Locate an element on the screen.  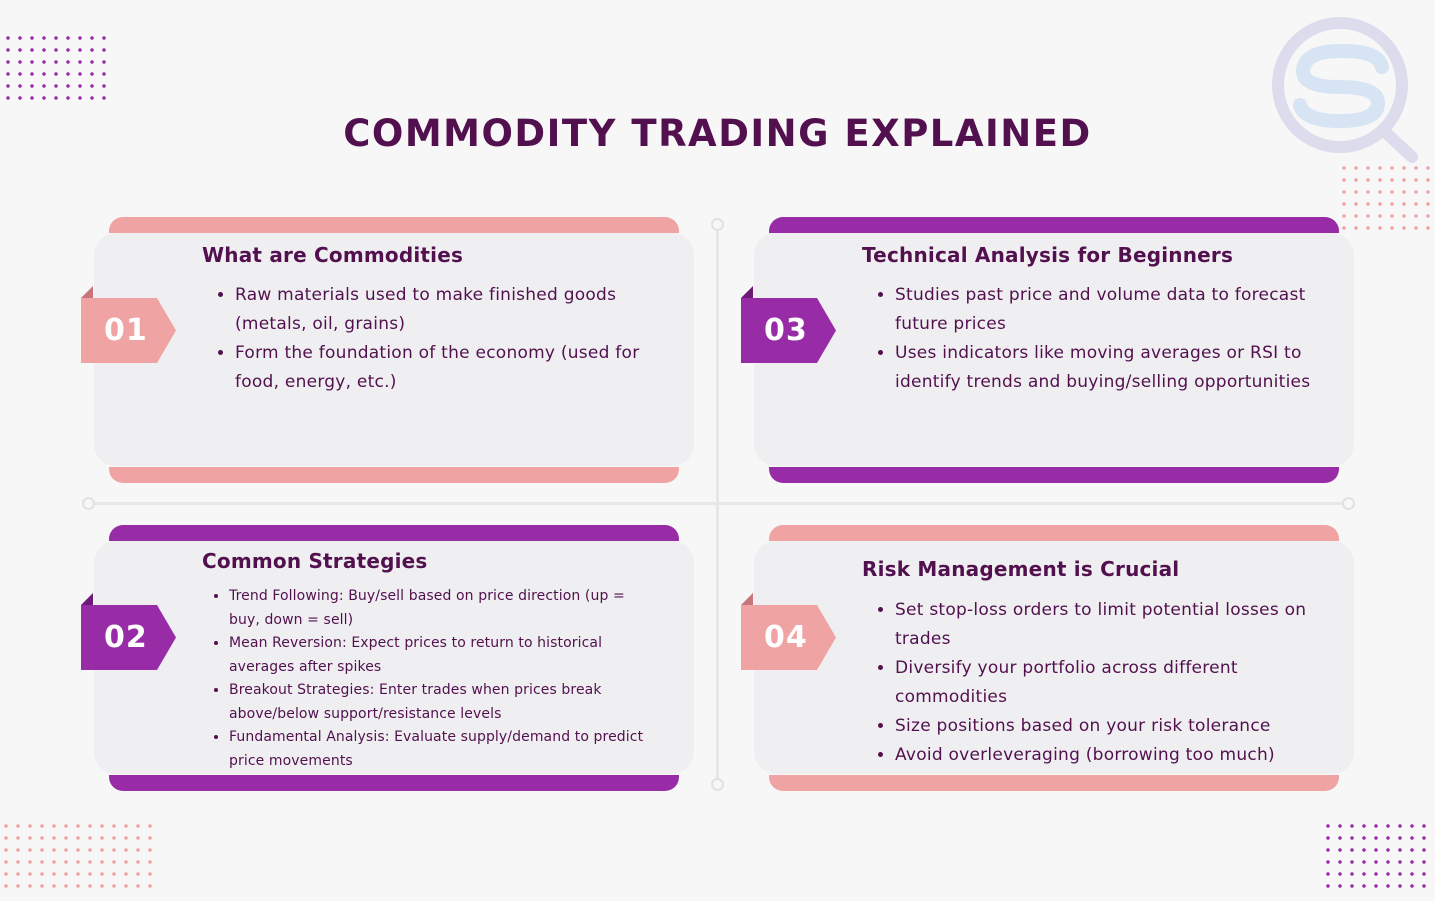
card-02-heading: Common Strategies is located at coordinates (315, 561).